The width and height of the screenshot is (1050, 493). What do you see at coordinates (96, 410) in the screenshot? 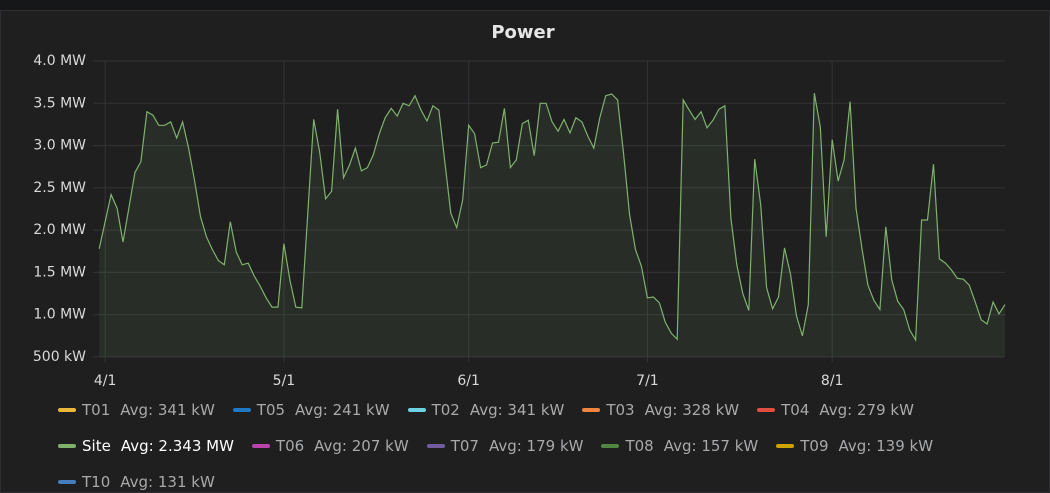
I see `legend-name: T01` at bounding box center [96, 410].